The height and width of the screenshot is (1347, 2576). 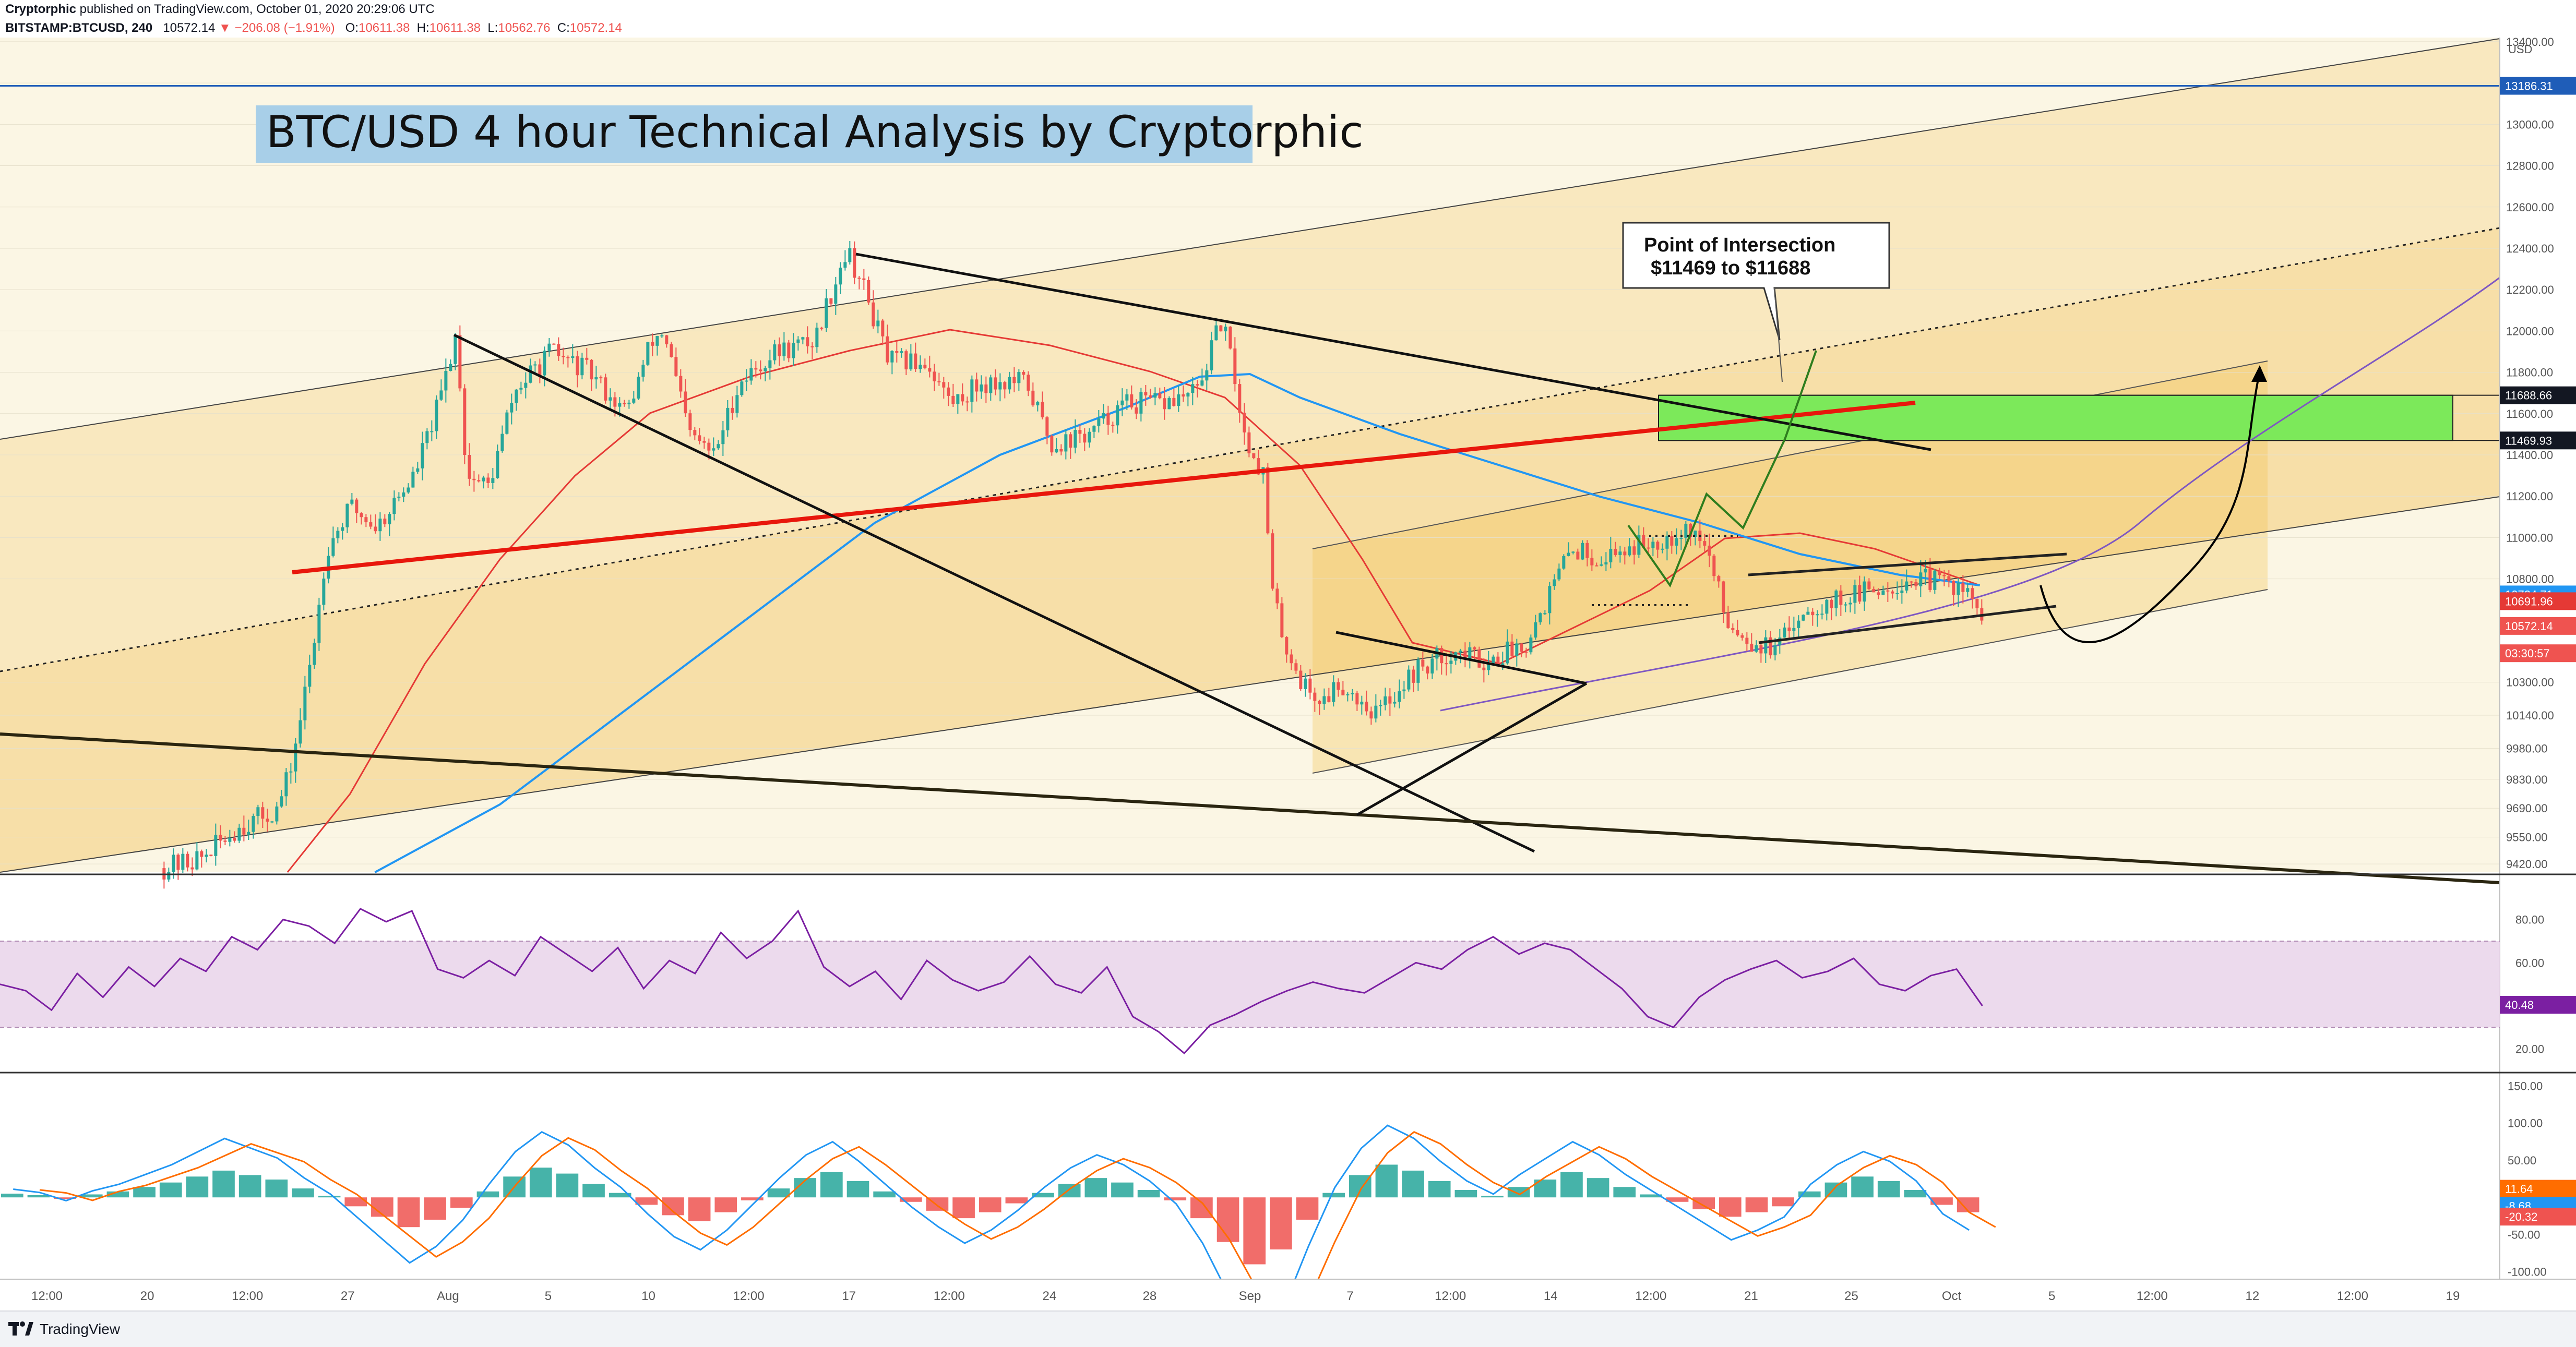 I want to click on price-tick-label: 9830.00, so click(x=2527, y=779).